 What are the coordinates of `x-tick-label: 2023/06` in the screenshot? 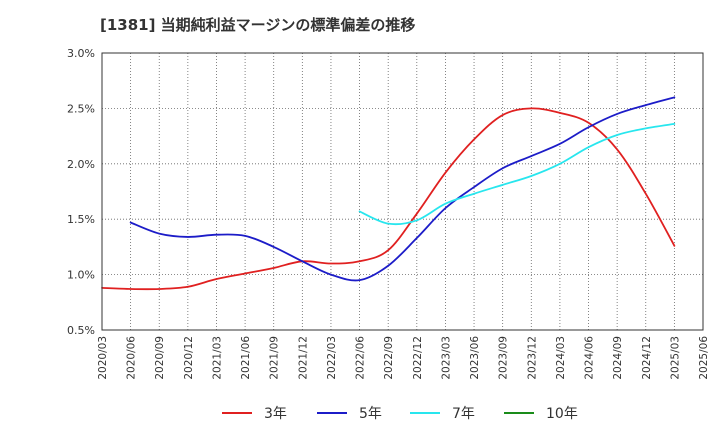 It's located at (475, 358).